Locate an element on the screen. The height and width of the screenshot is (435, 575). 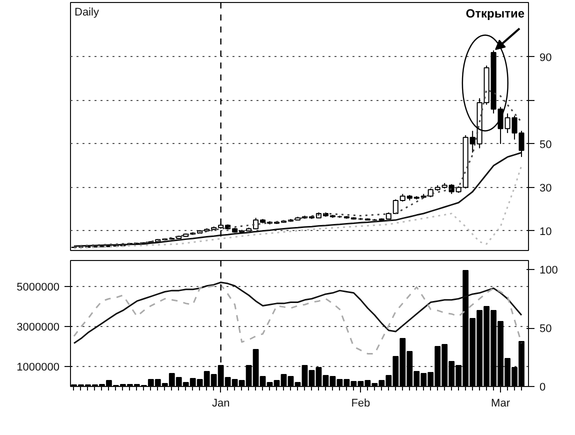
chart-title: Daily is located at coordinates (87, 12).